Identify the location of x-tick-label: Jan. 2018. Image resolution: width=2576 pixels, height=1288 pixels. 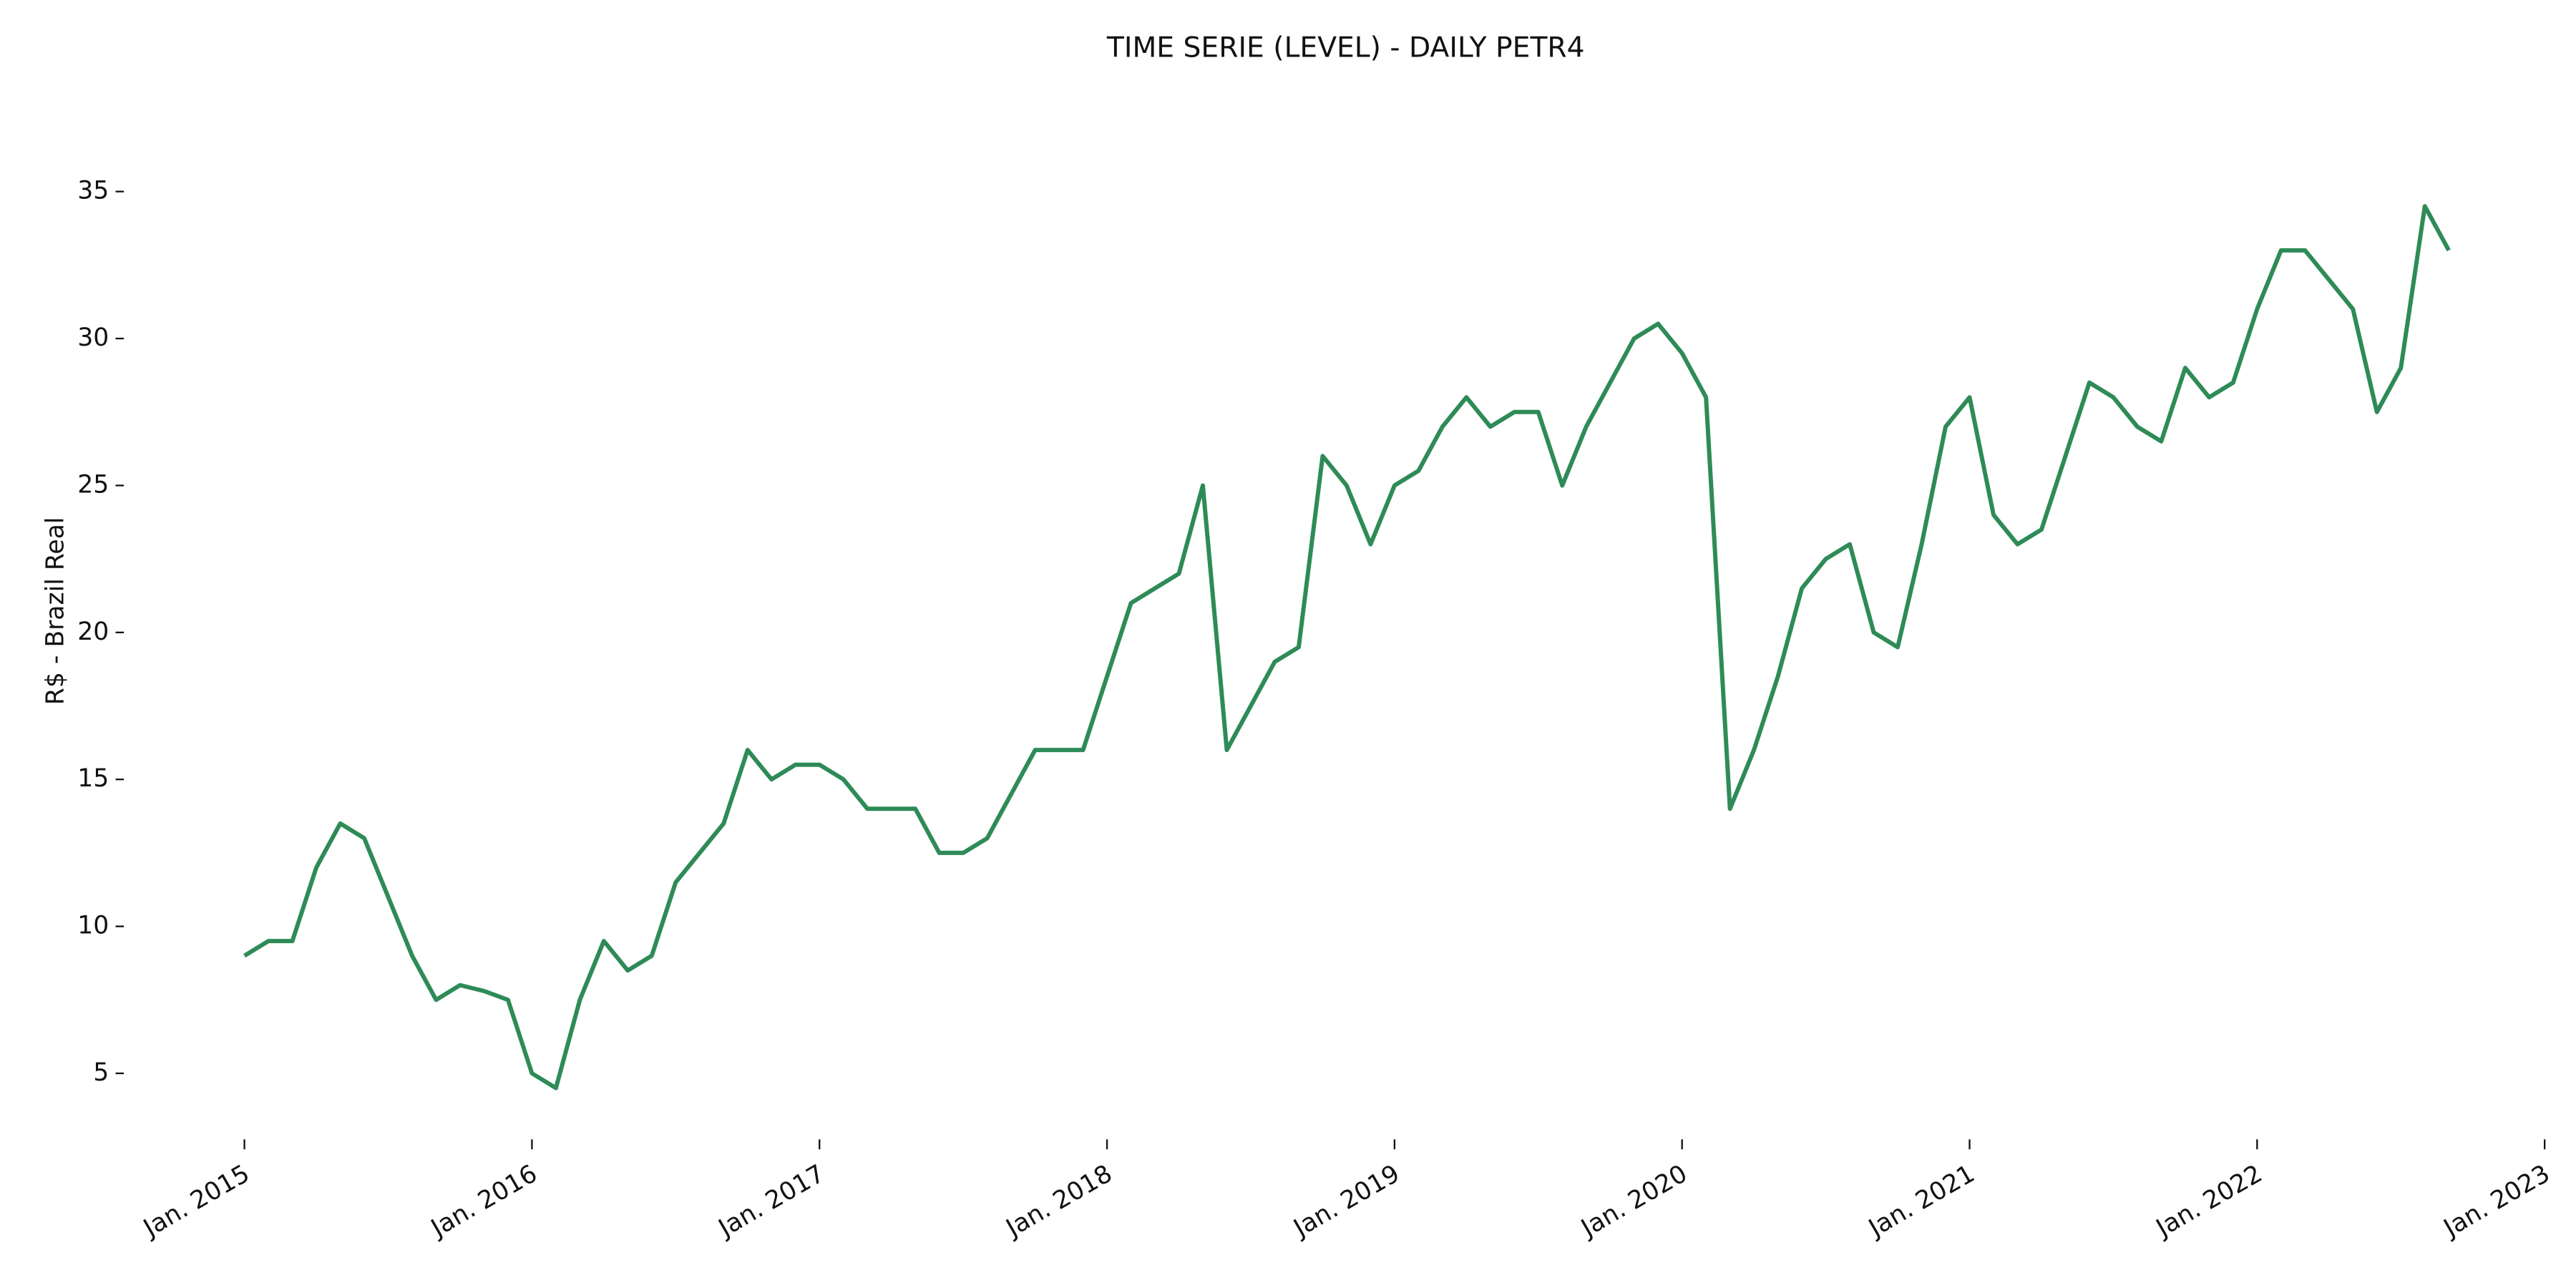
(1058, 1201).